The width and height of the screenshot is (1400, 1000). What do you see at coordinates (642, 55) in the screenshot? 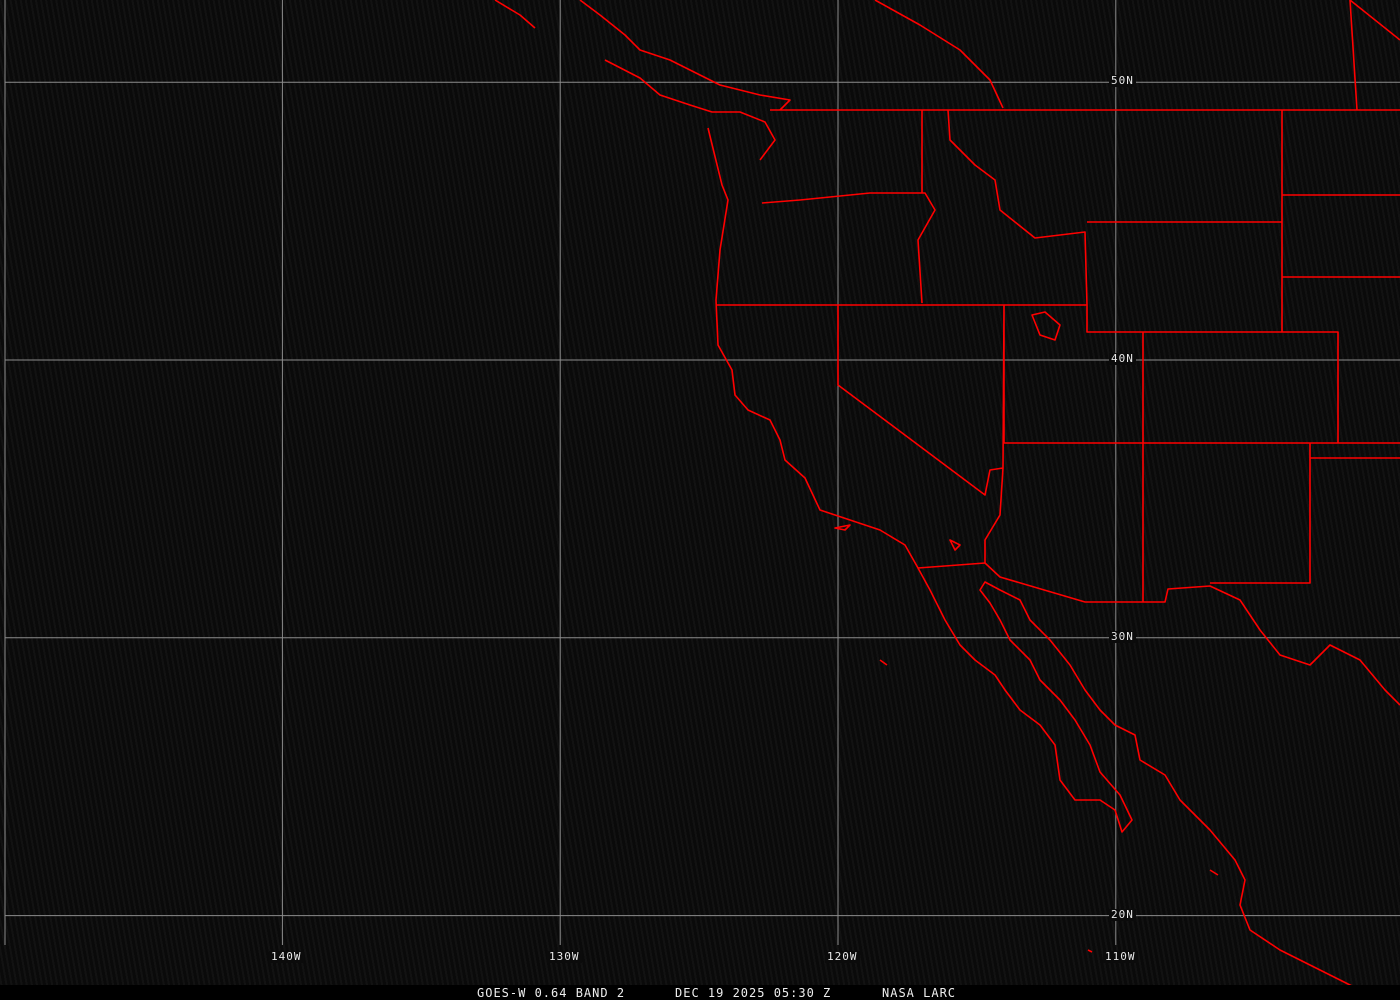
I see `canada-coastline` at bounding box center [642, 55].